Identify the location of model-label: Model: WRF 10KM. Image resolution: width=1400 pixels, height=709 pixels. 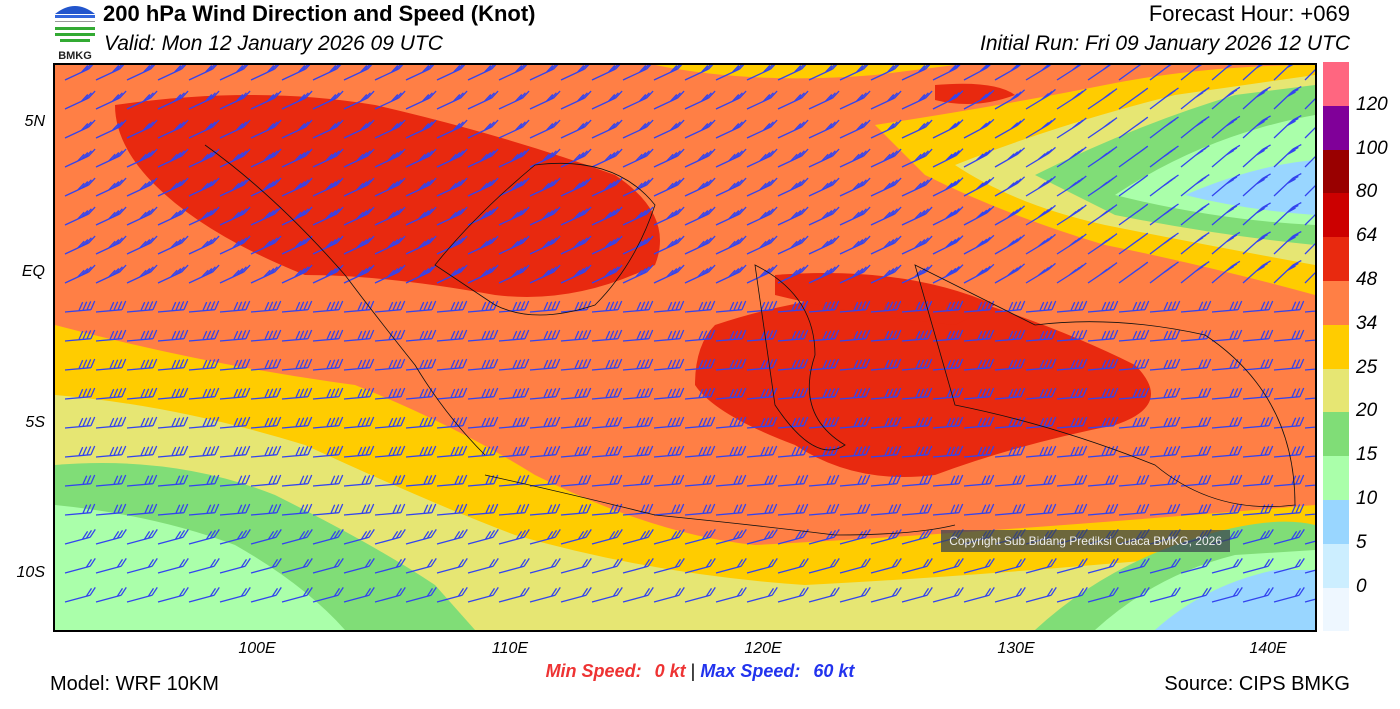
(134, 684).